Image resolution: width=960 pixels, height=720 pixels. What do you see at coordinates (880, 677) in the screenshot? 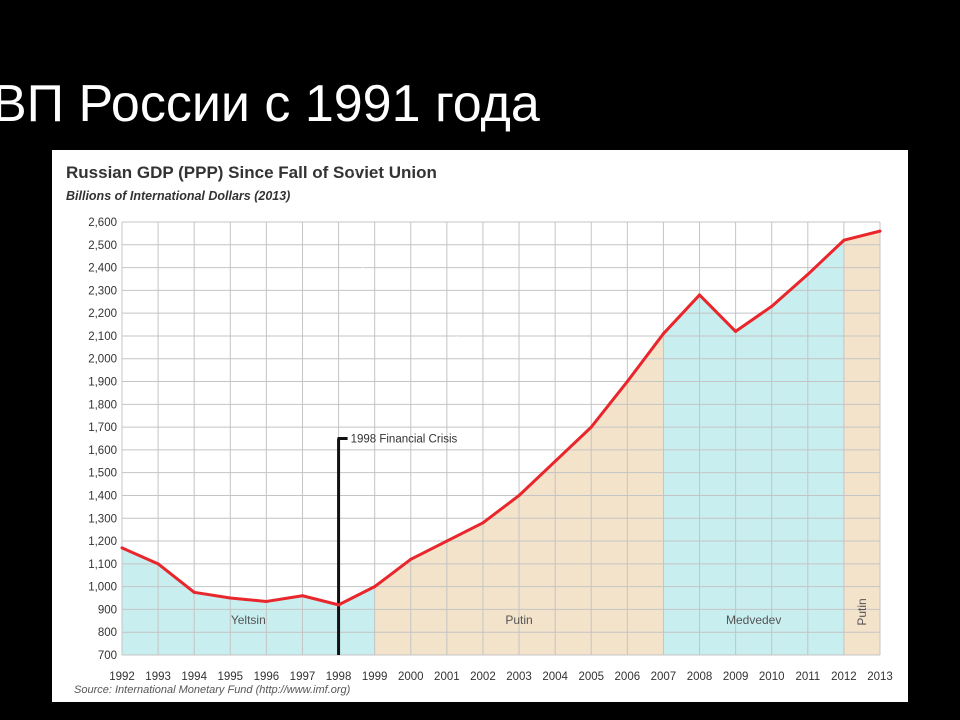
I see `x-tick-label: 2013` at bounding box center [880, 677].